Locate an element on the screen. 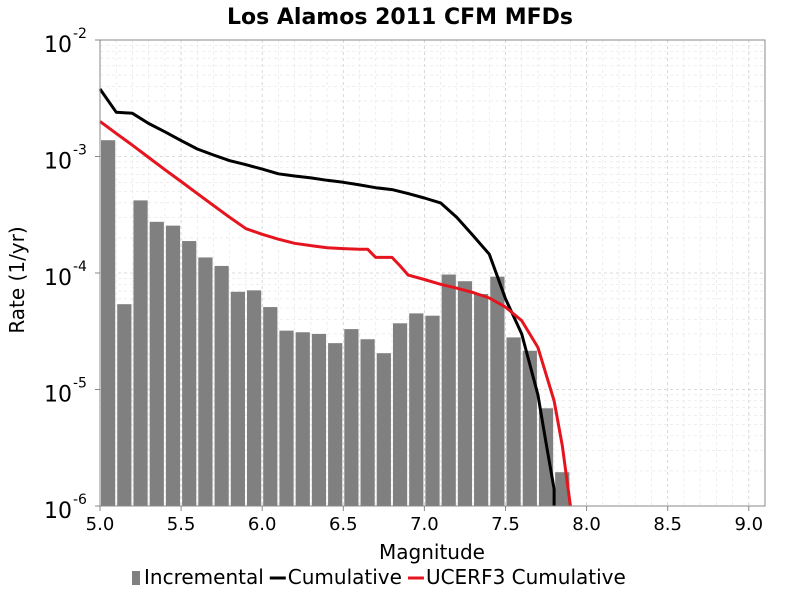  legend-item: Cumulative is located at coordinates (335, 577).